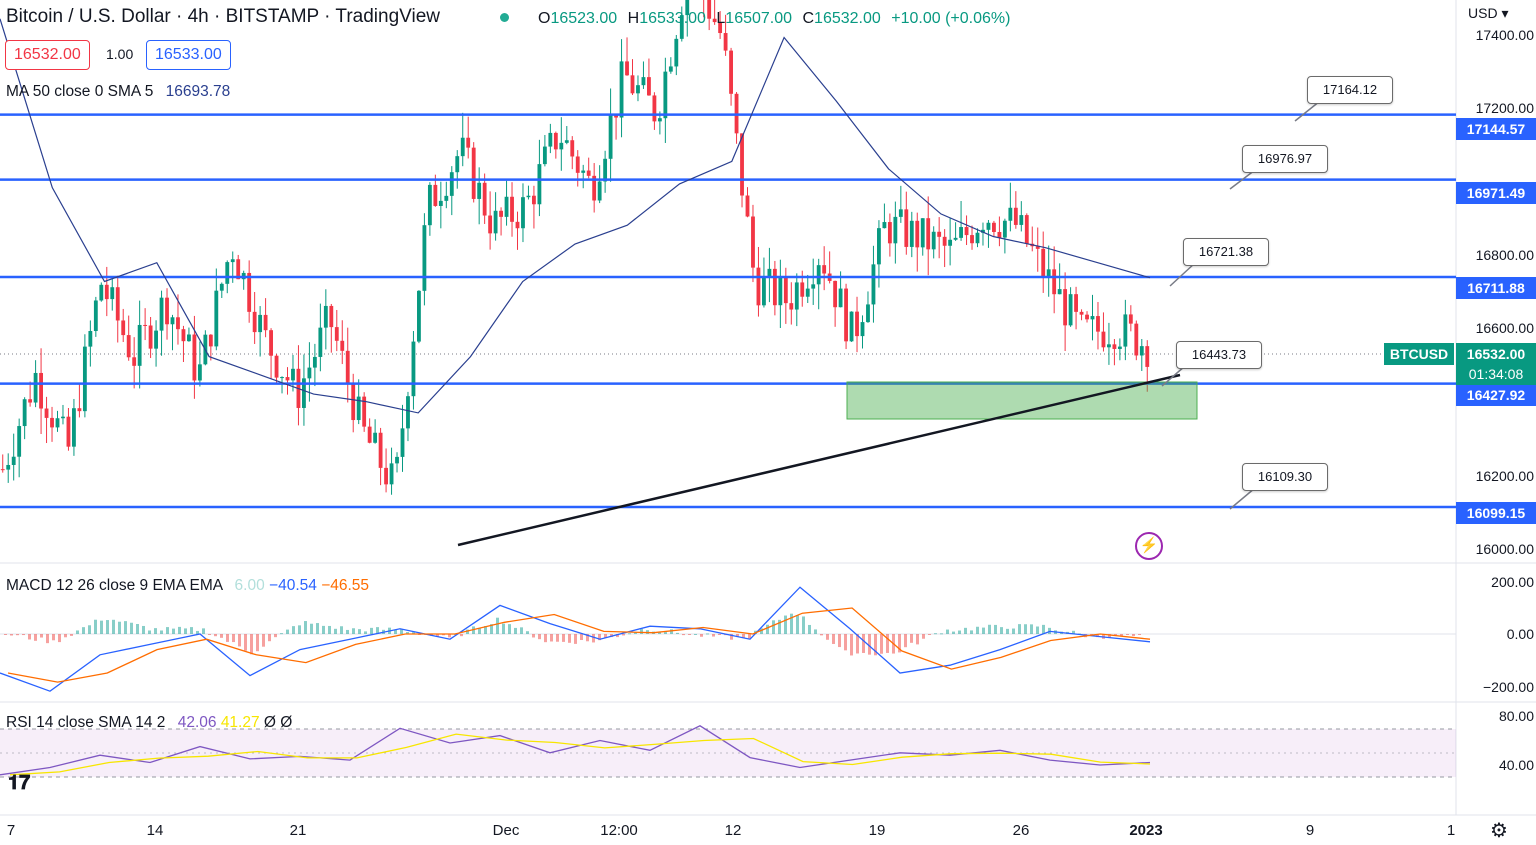 This screenshot has width=1536, height=845. What do you see at coordinates (1226, 252) in the screenshot?
I see `price-callout: 16721.38` at bounding box center [1226, 252].